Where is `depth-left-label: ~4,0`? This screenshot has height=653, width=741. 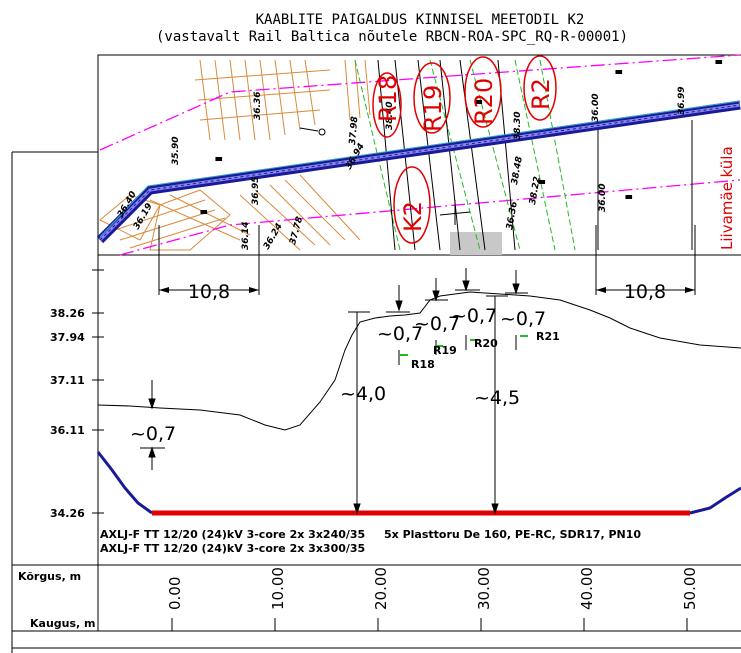
depth-left-label: ~4,0 is located at coordinates (363, 394).